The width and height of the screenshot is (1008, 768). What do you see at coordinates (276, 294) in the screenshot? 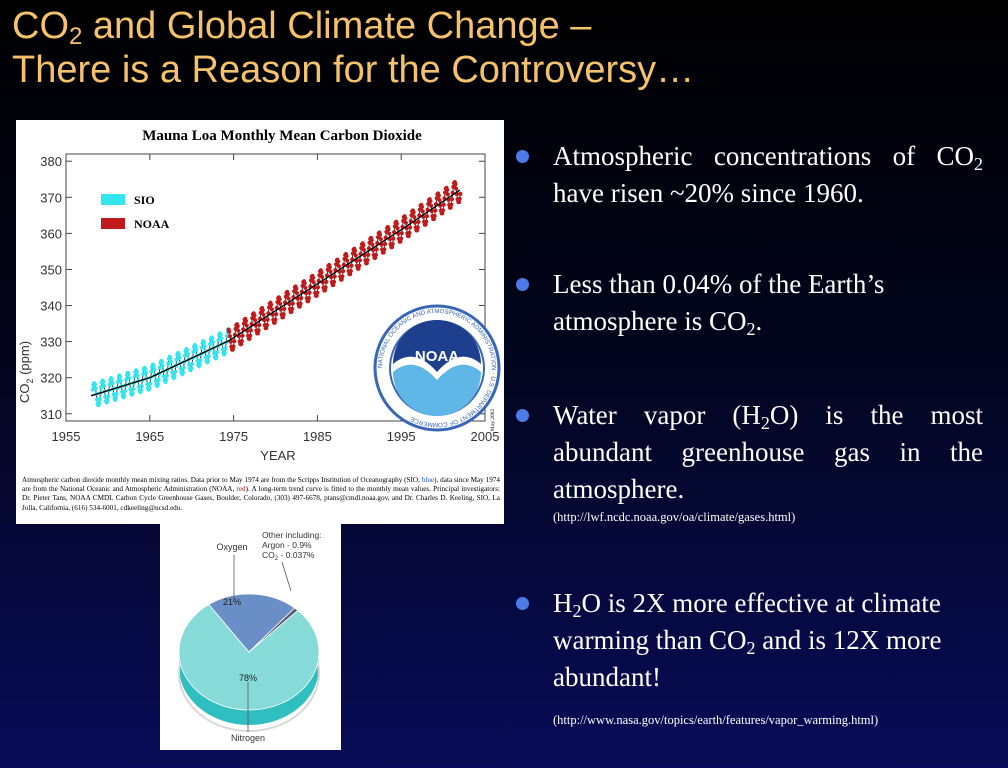
I see `chart-data-layer` at bounding box center [276, 294].